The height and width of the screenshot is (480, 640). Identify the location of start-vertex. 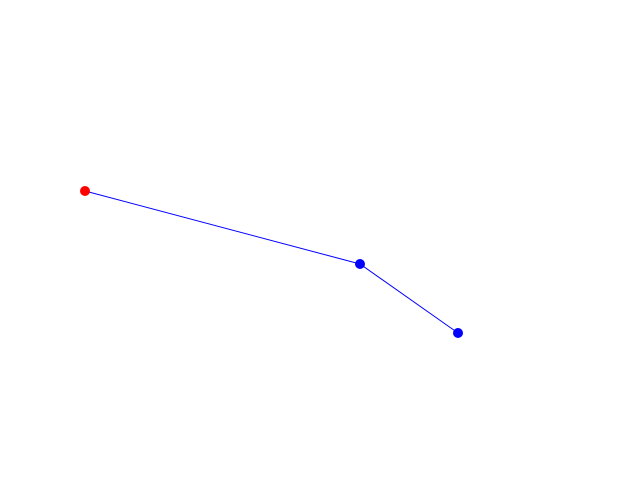
(85, 191).